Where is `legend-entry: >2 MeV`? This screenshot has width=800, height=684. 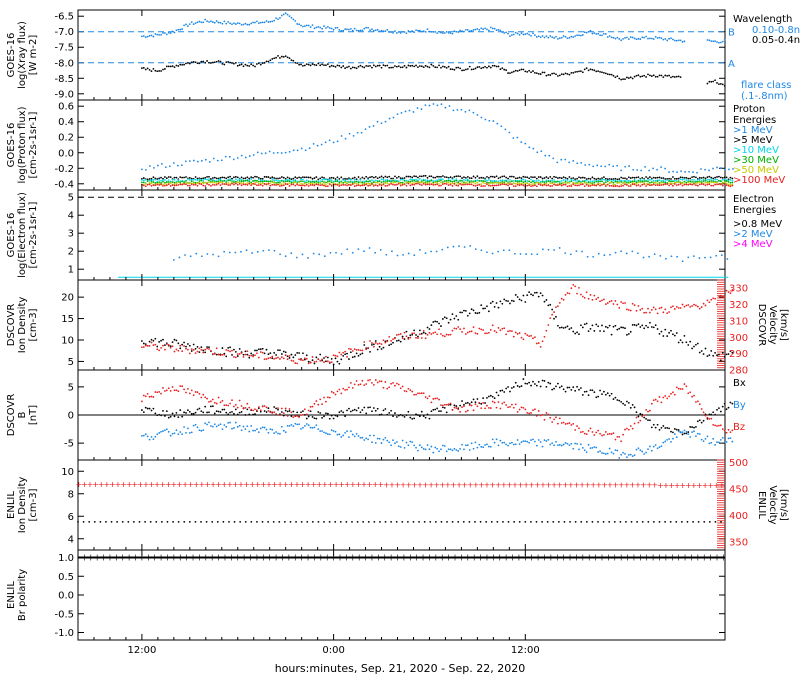
legend-entry: >2 MeV is located at coordinates (753, 234).